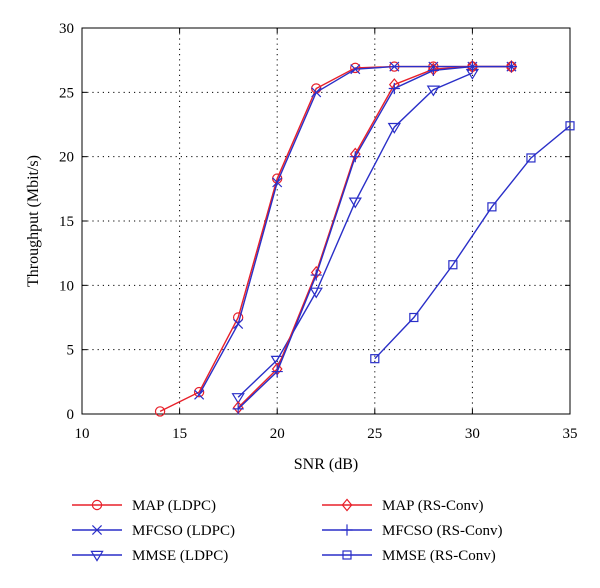  I want to click on x-tick-label: 10, so click(82, 434).